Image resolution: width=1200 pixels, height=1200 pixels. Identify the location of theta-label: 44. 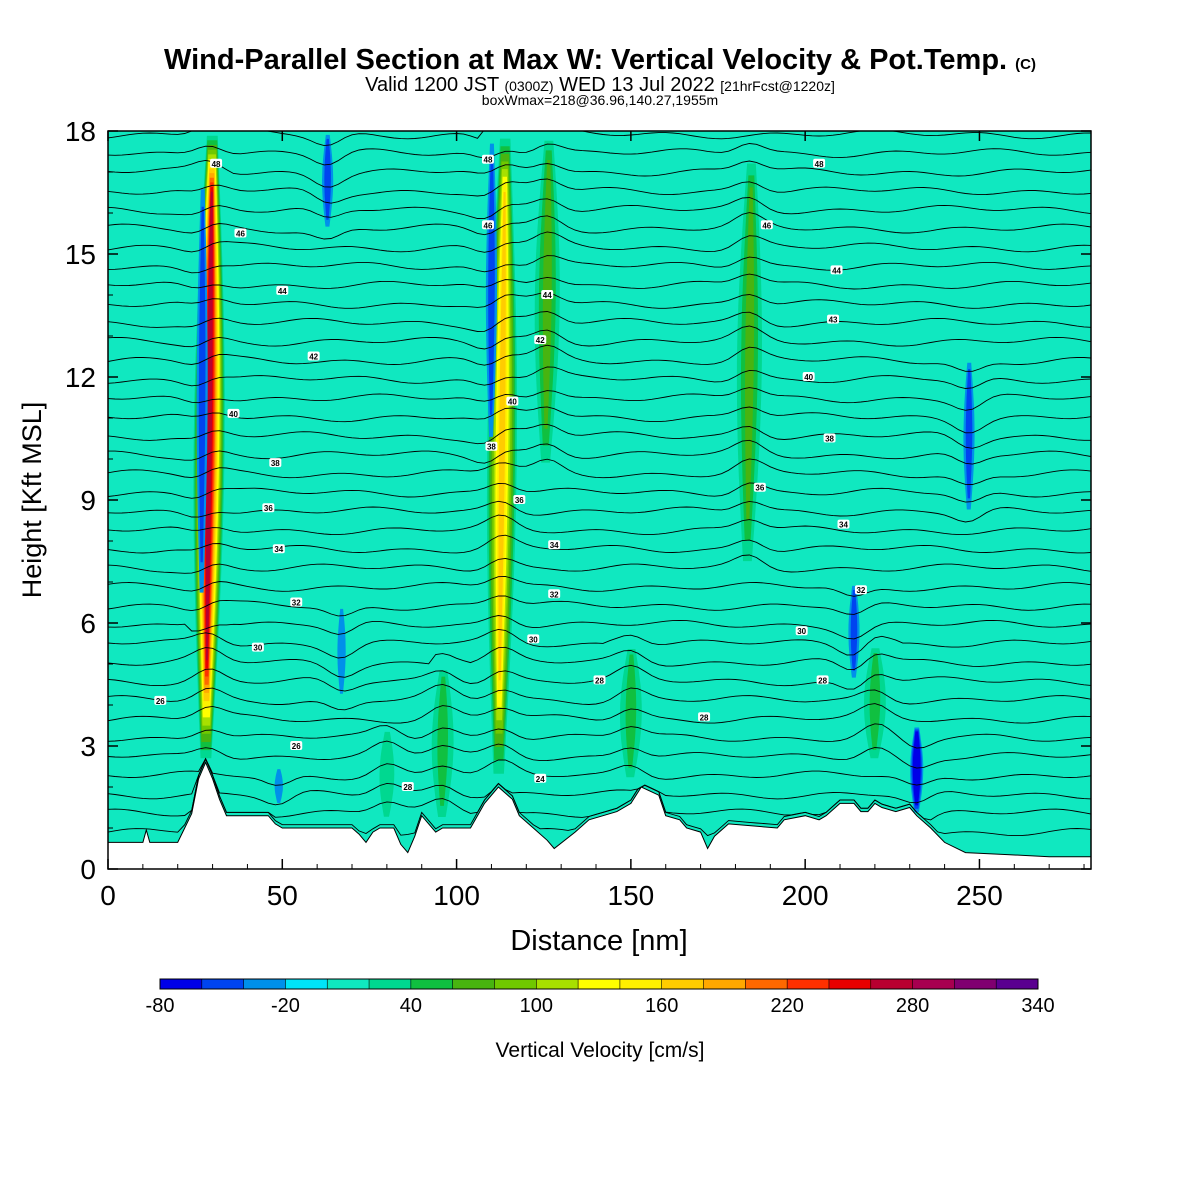
(836, 270).